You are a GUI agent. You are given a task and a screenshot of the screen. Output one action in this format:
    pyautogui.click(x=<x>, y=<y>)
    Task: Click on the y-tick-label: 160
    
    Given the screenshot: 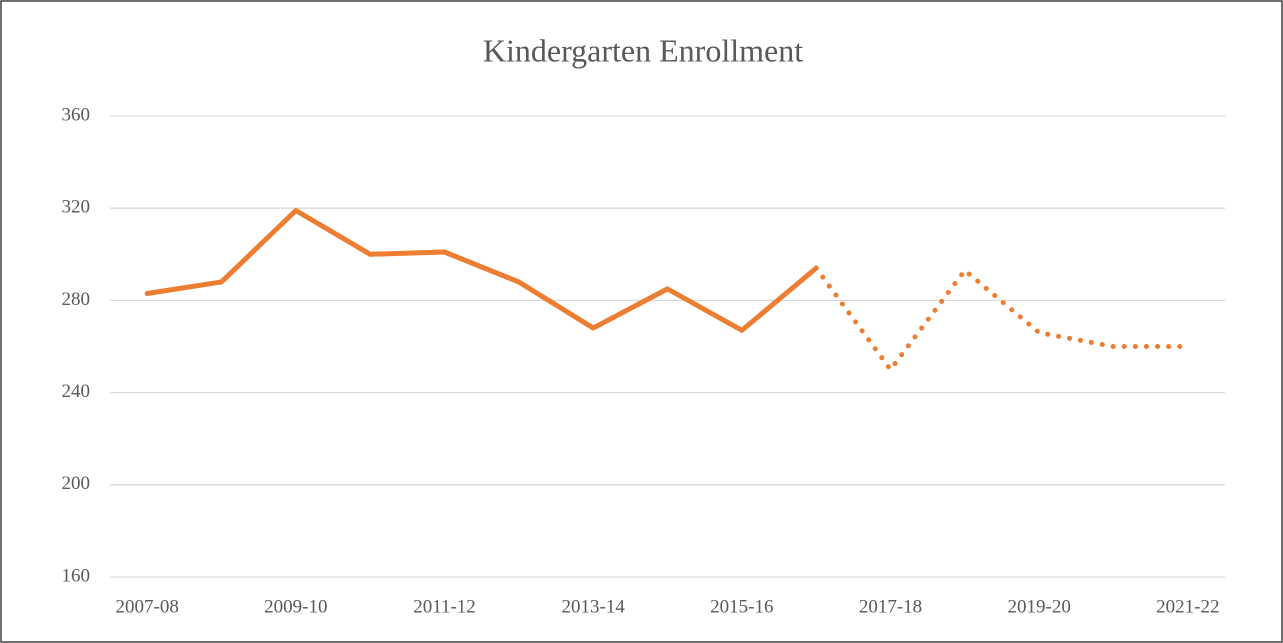 What is the action you would take?
    pyautogui.click(x=76, y=575)
    